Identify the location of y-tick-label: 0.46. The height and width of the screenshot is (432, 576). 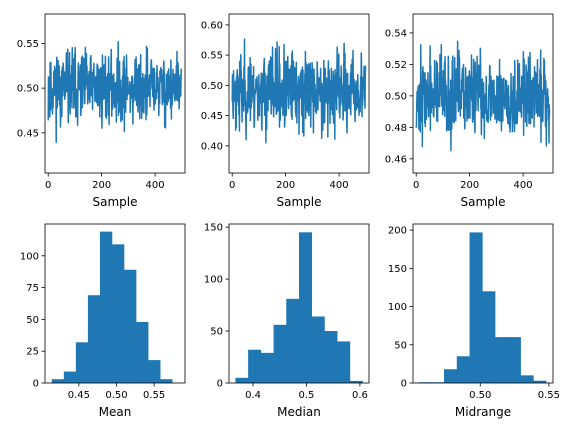
(396, 159).